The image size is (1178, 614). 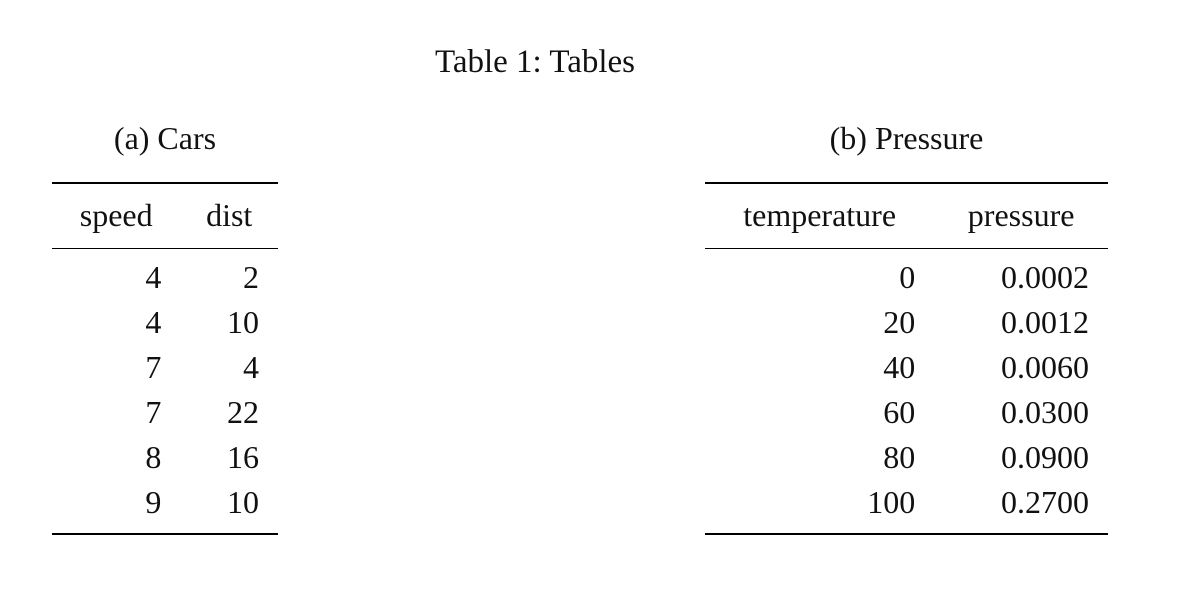 What do you see at coordinates (1045, 412) in the screenshot?
I see `table-cell: 0.0300` at bounding box center [1045, 412].